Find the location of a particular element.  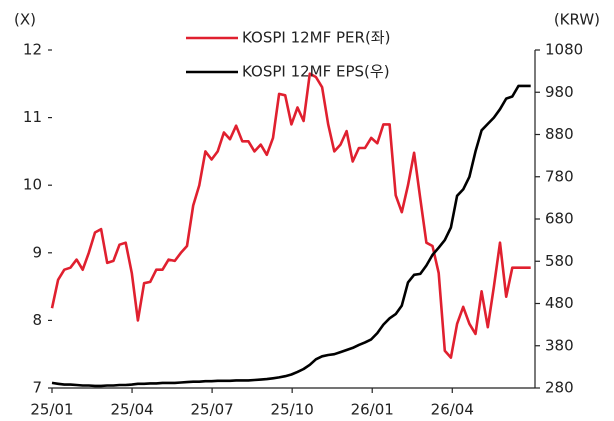

y-tick-label: 7 is located at coordinates (37, 388).